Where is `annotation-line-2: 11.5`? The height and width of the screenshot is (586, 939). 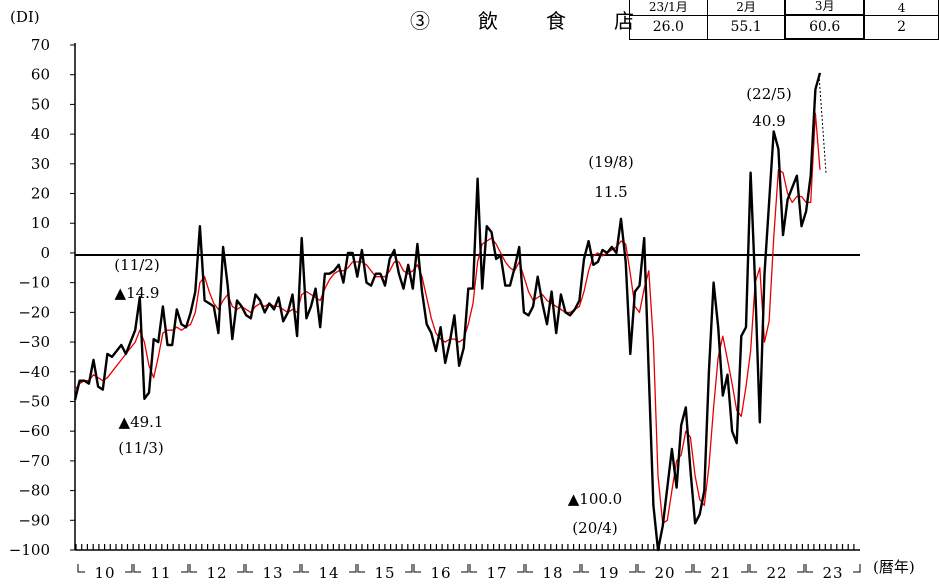 annotation-line-2: 11.5 is located at coordinates (610, 192).